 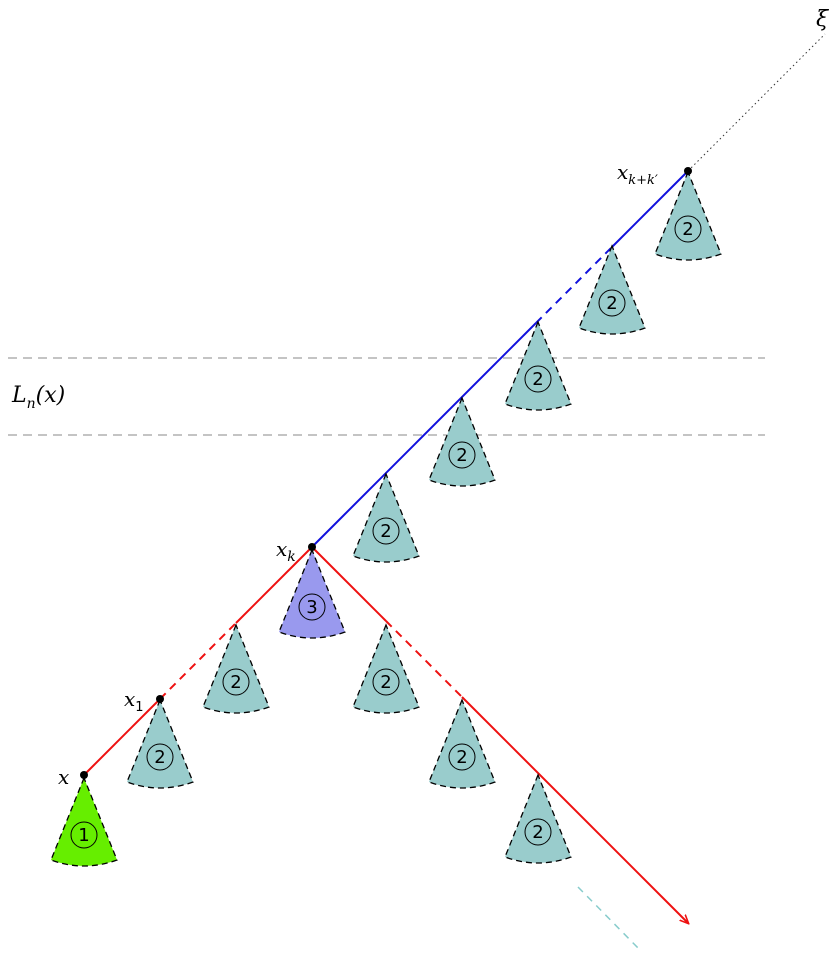 What do you see at coordinates (312, 547) in the screenshot?
I see `vertex-xk` at bounding box center [312, 547].